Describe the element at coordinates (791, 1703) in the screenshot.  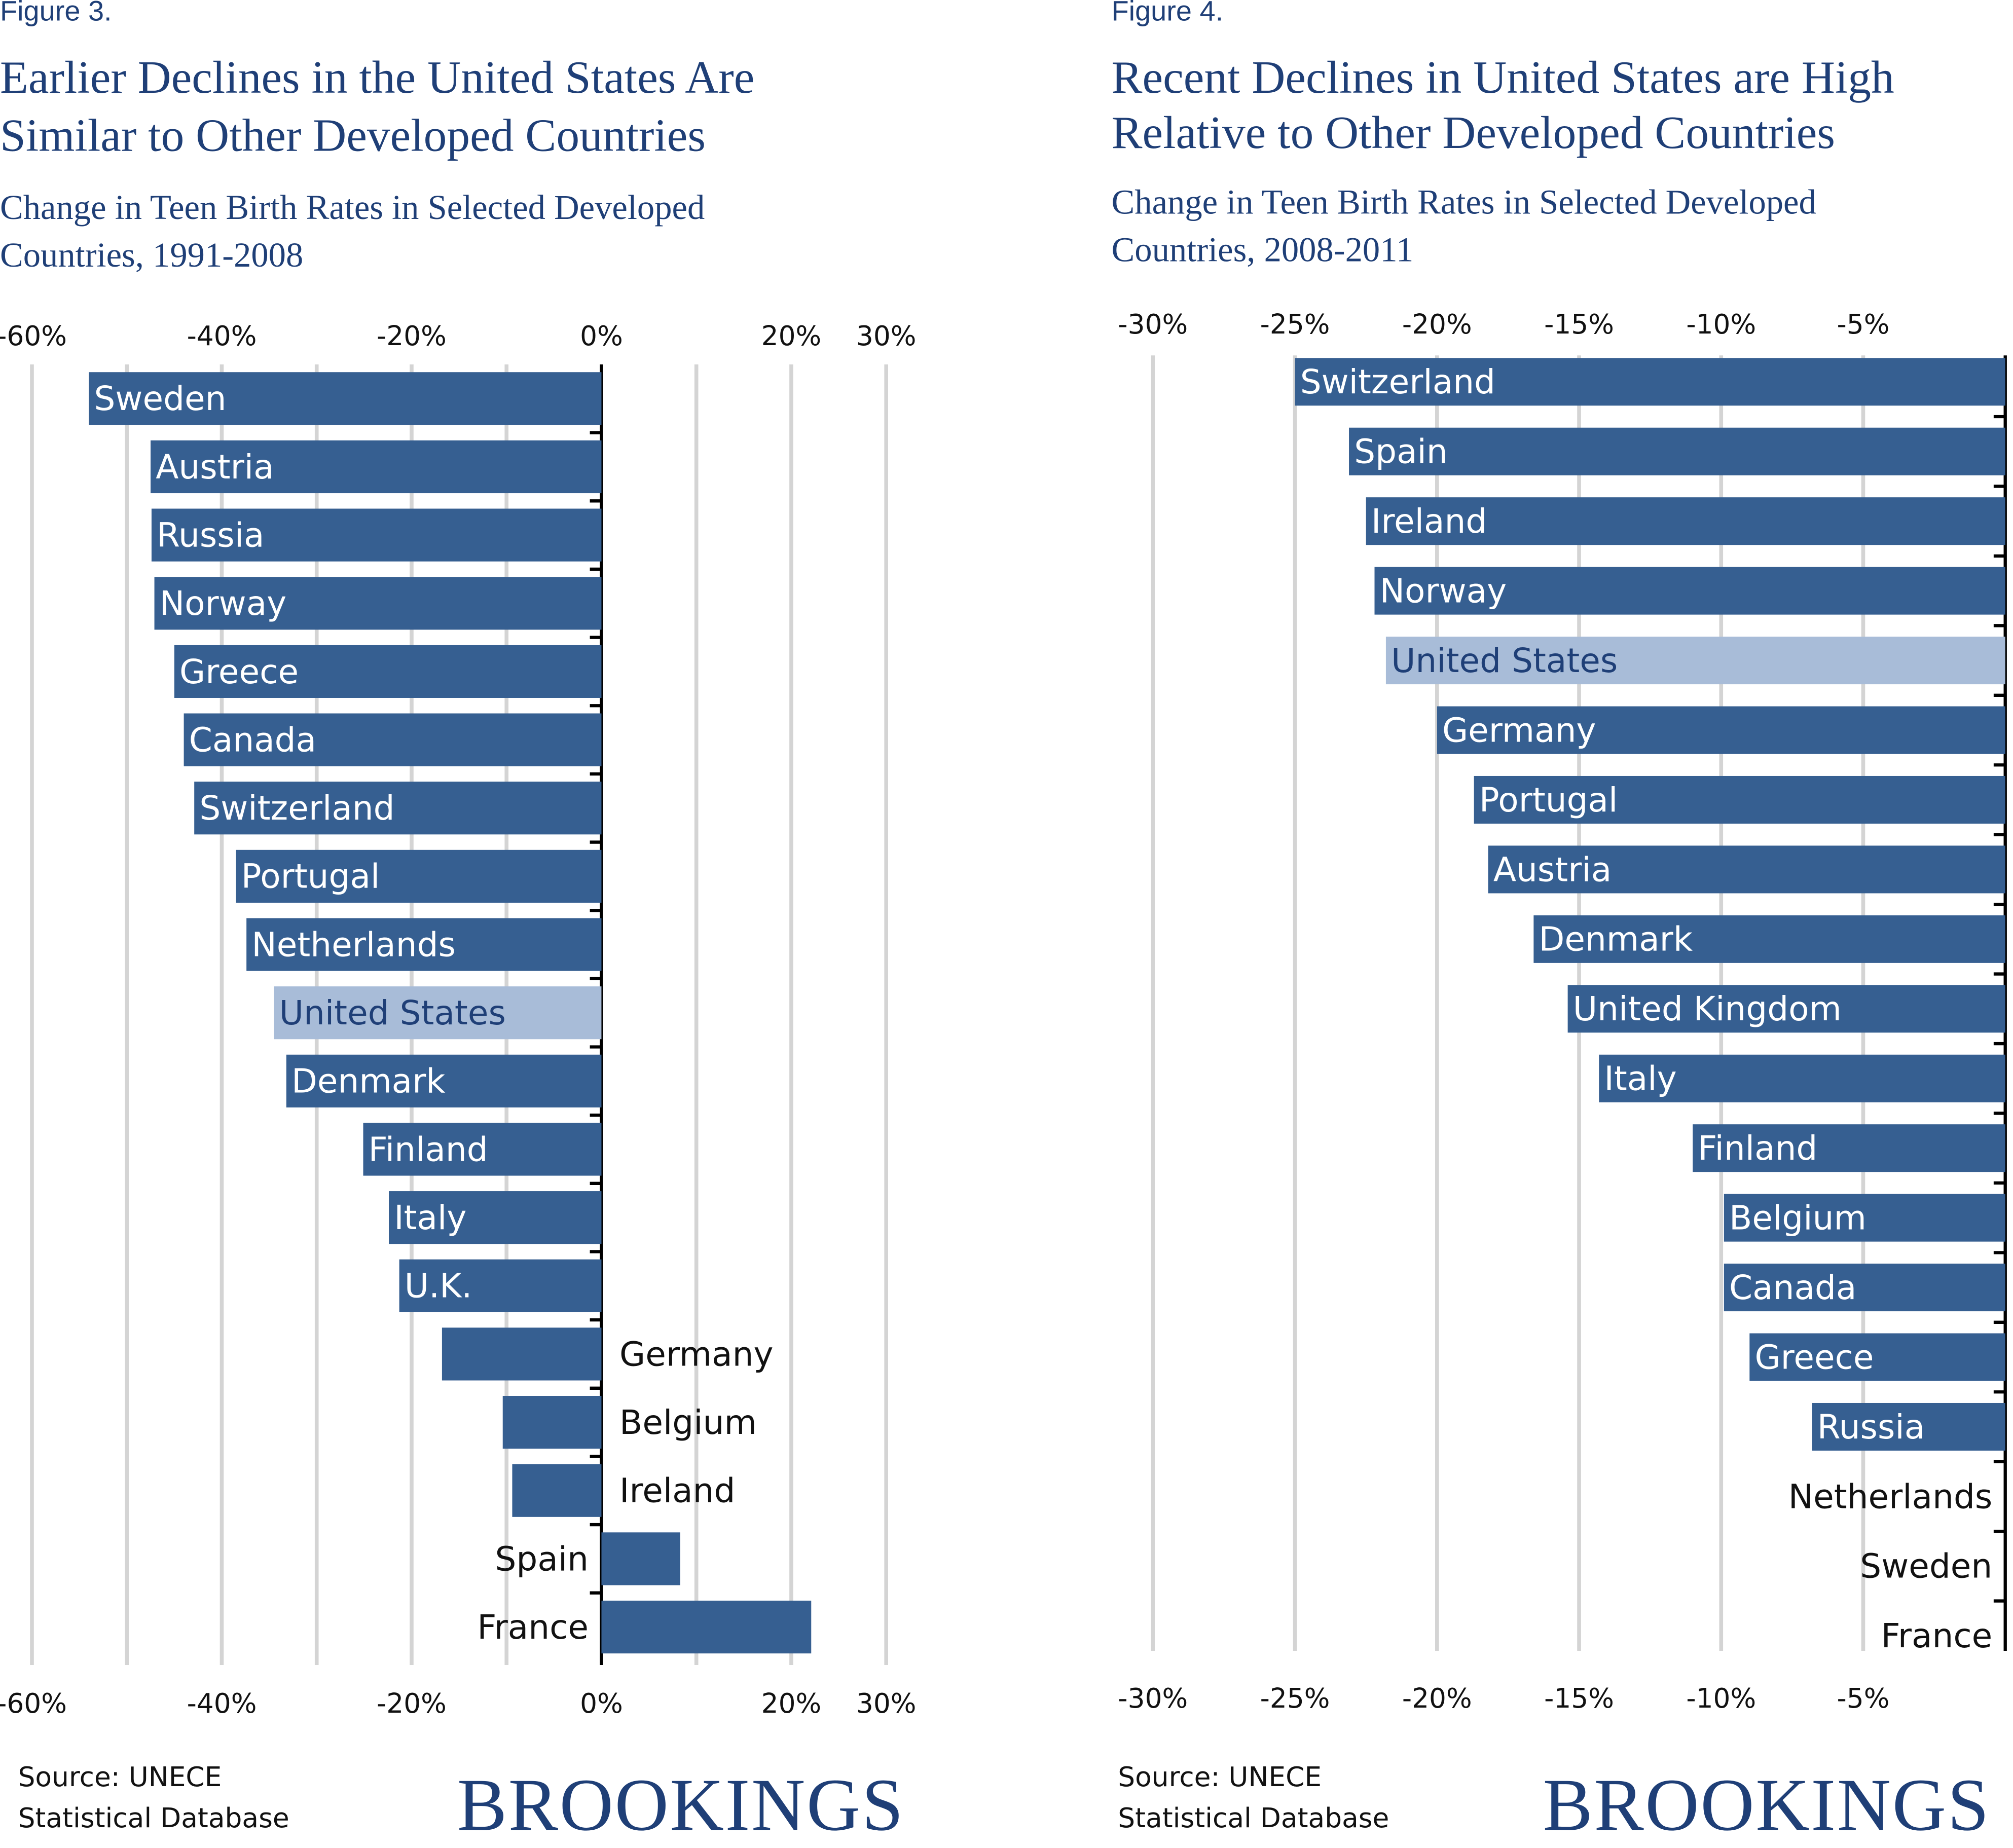
I see `x-tick-label-bottom: 20%` at that location.